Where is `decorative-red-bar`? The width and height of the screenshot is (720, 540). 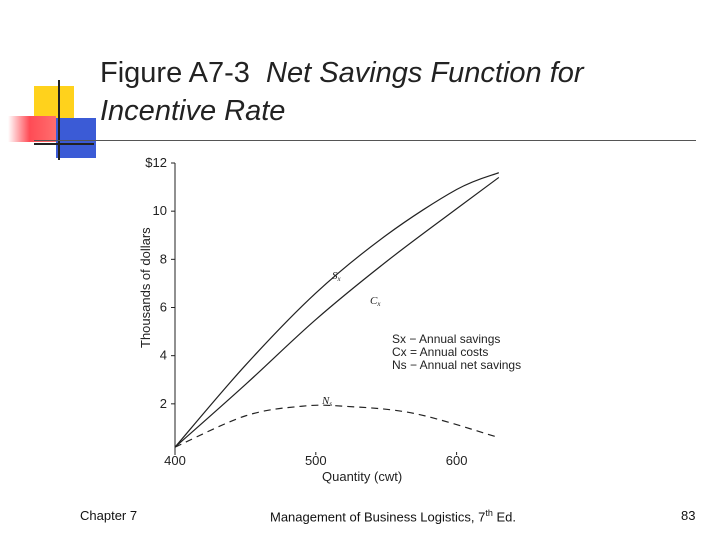
decorative-red-bar is located at coordinates (32, 129).